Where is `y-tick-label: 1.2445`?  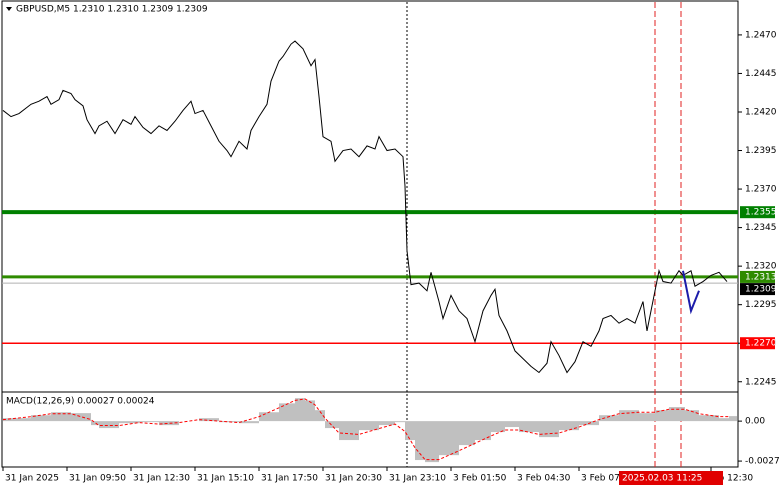 y-tick-label: 1.2445 is located at coordinates (761, 74).